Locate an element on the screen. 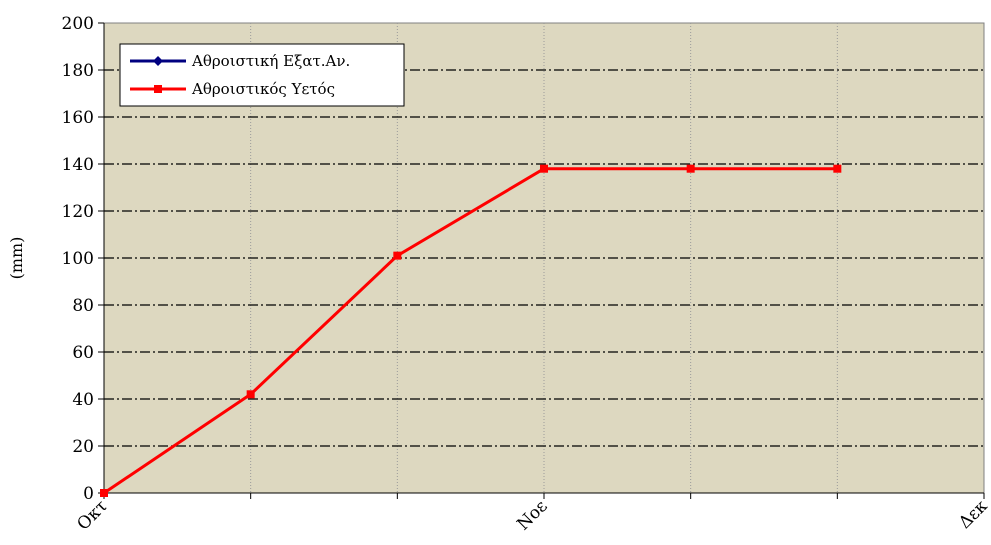  y-tick-label: 60 is located at coordinates (83, 353).